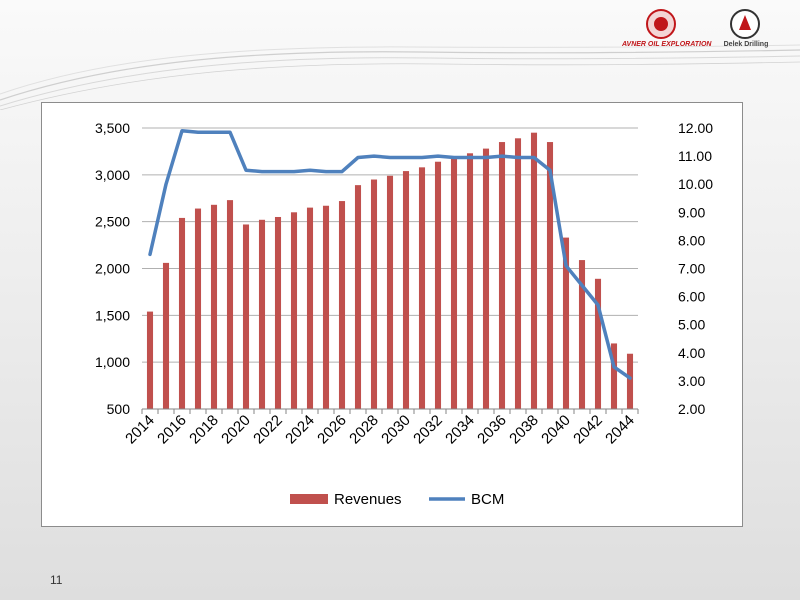 The width and height of the screenshot is (800, 600). Describe the element at coordinates (460, 430) in the screenshot. I see `x-tick-label: 2034` at that location.